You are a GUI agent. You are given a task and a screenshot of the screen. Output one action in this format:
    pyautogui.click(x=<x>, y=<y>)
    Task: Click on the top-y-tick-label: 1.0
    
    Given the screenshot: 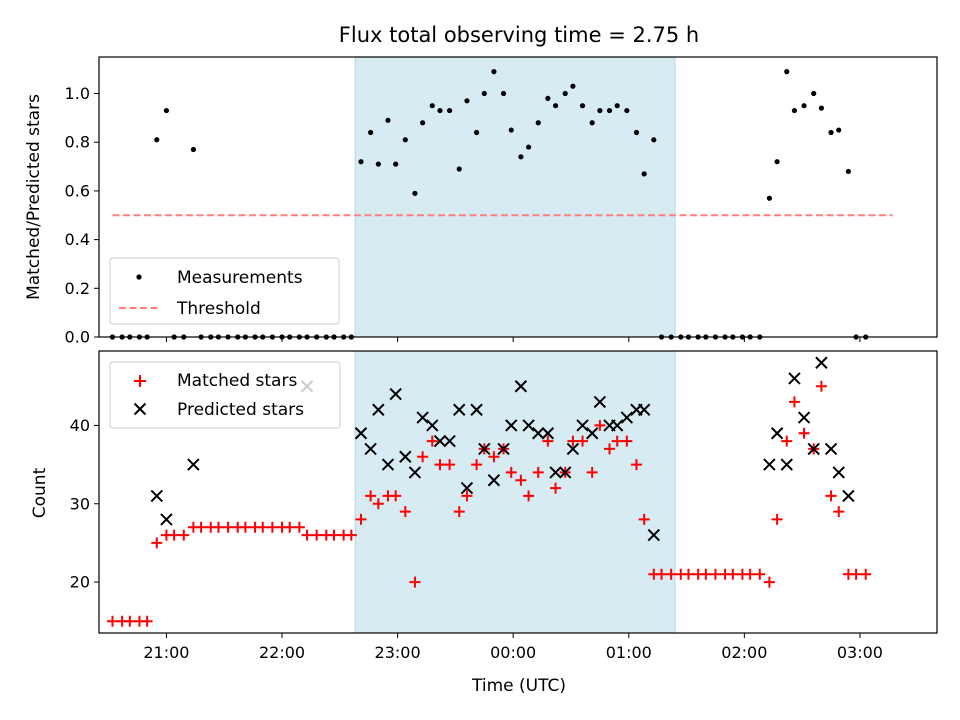 What is the action you would take?
    pyautogui.click(x=77, y=93)
    